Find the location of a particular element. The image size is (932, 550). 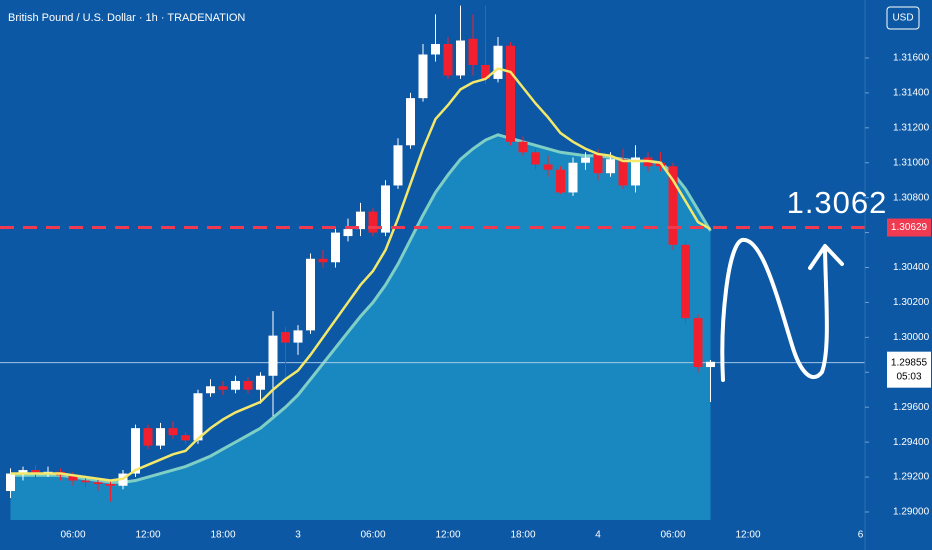

last-price-label: 1.29855 is located at coordinates (909, 362).